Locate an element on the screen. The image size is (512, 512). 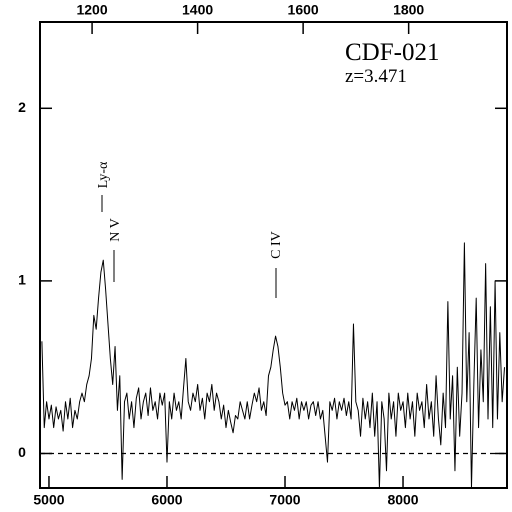
x2-tick-label: 1400 is located at coordinates (197, 10).